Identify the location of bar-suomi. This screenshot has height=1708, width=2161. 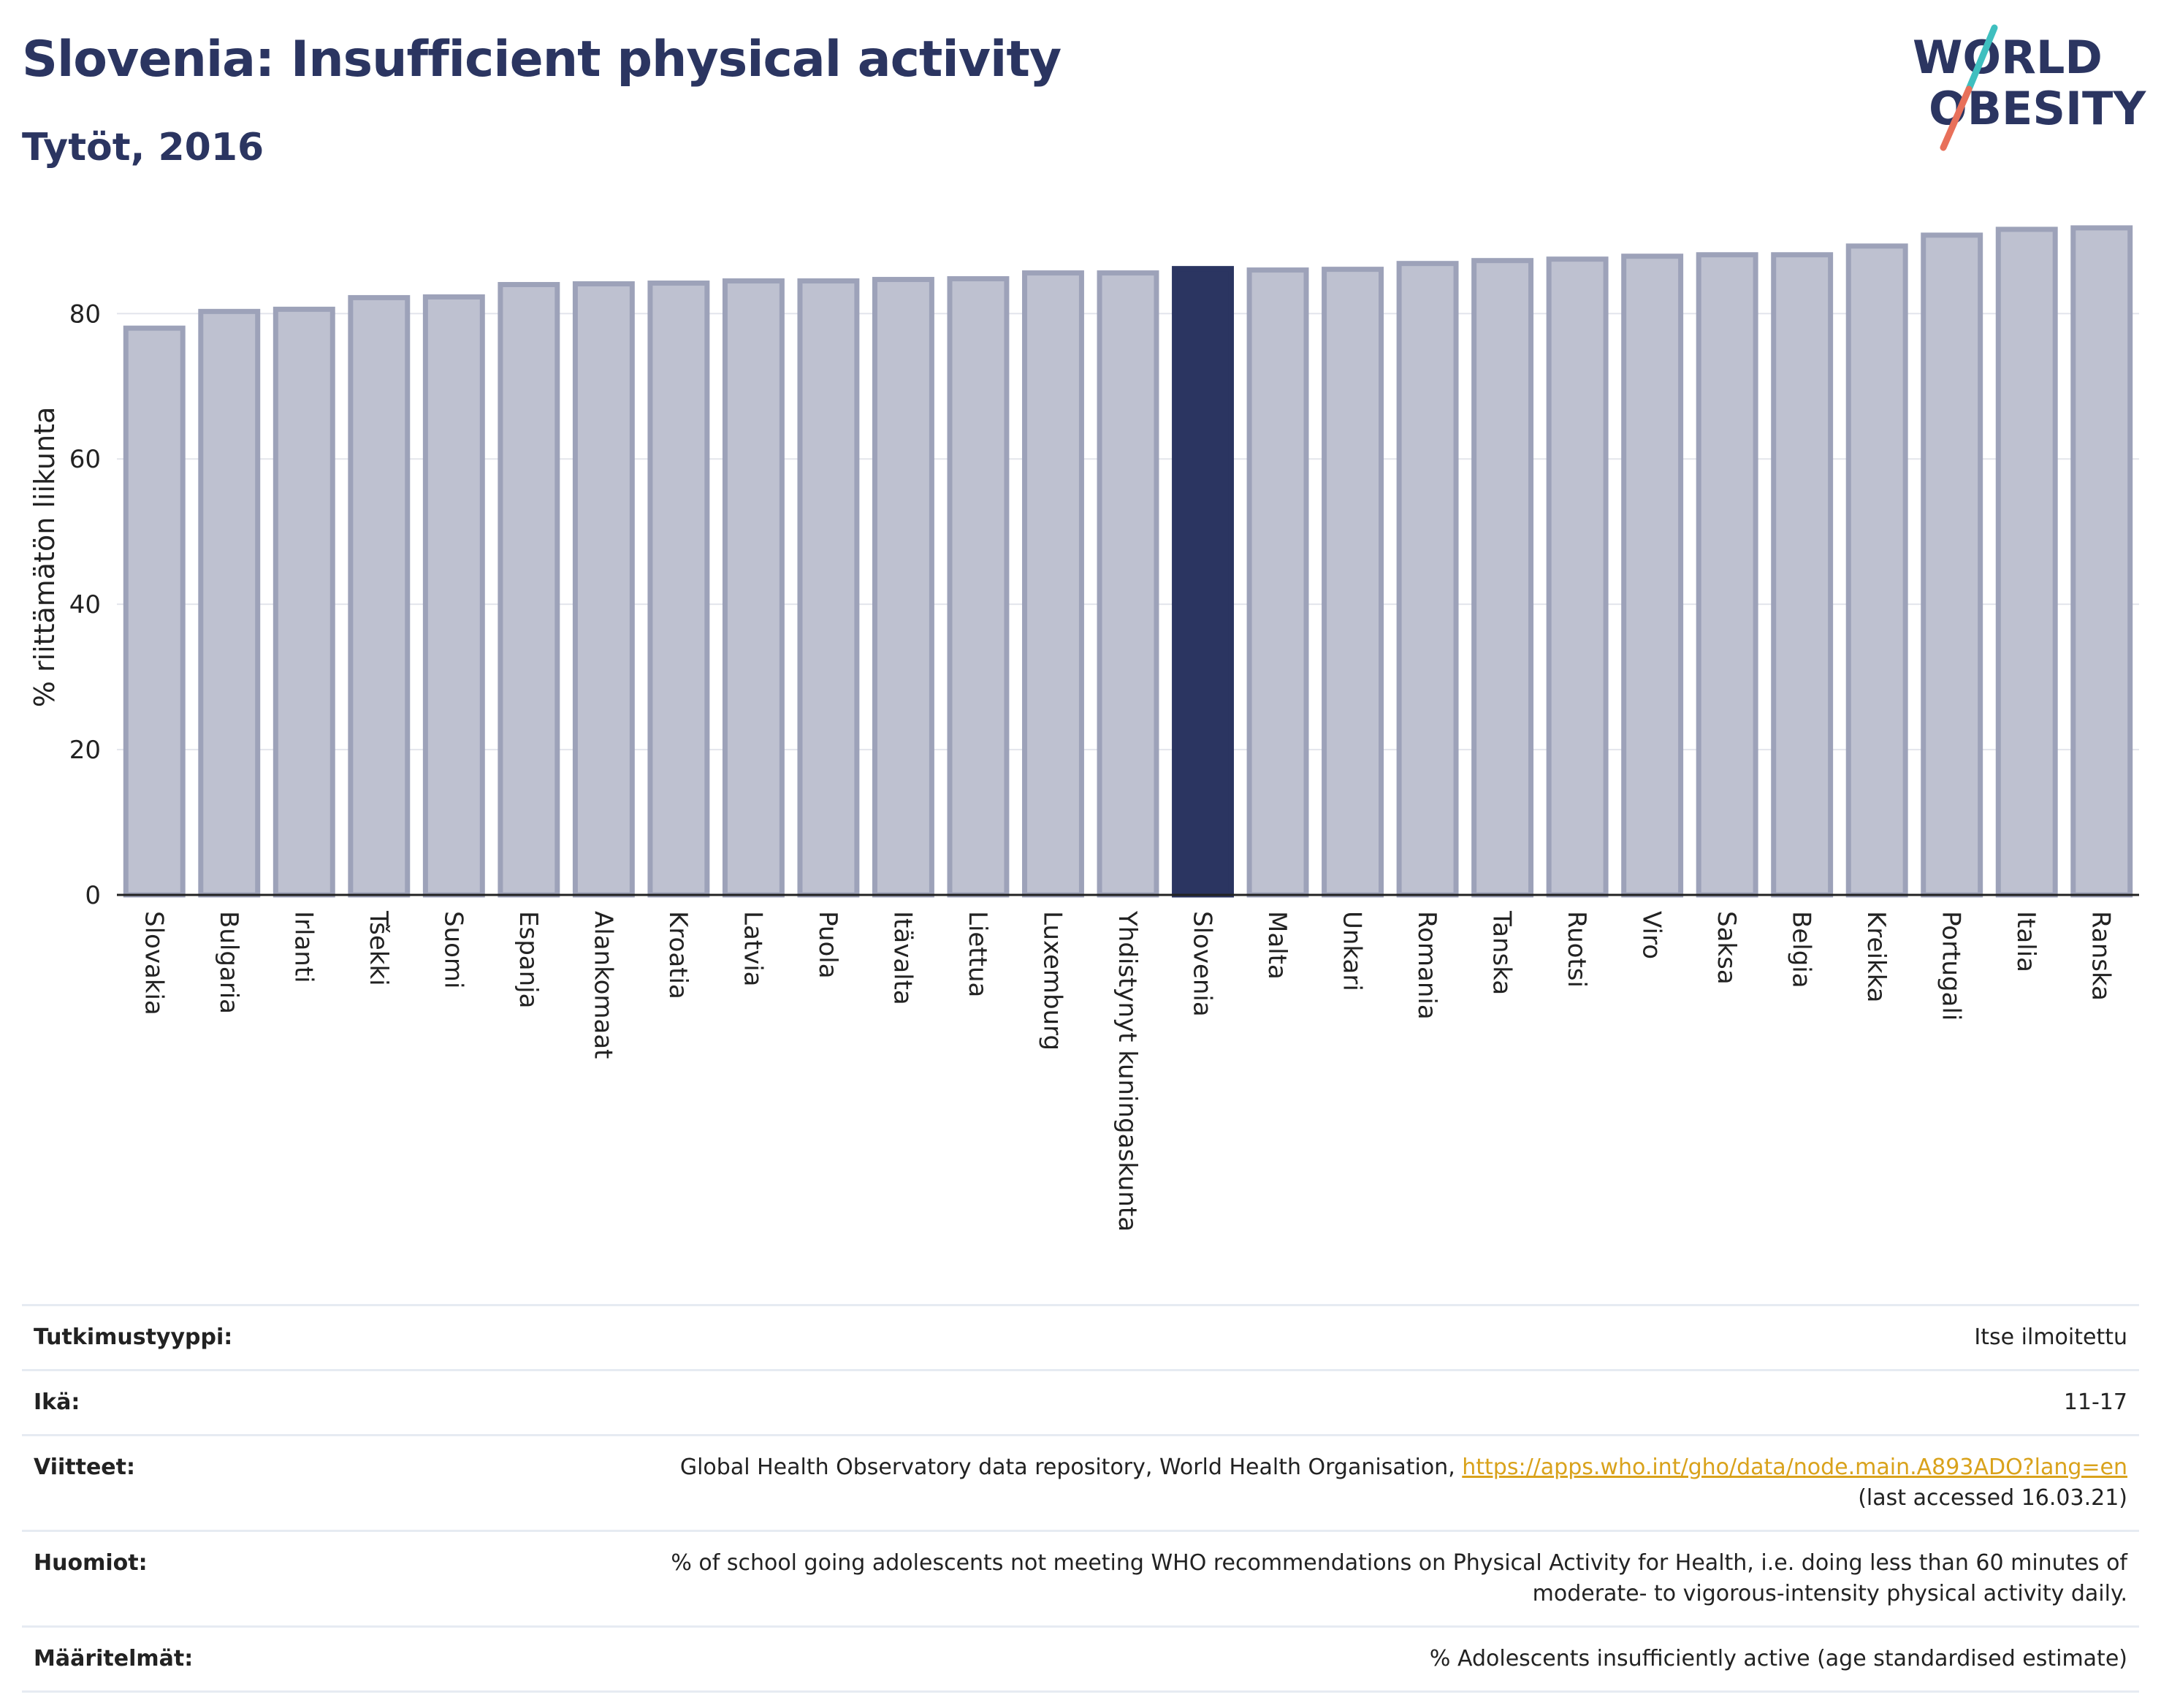
(454, 596).